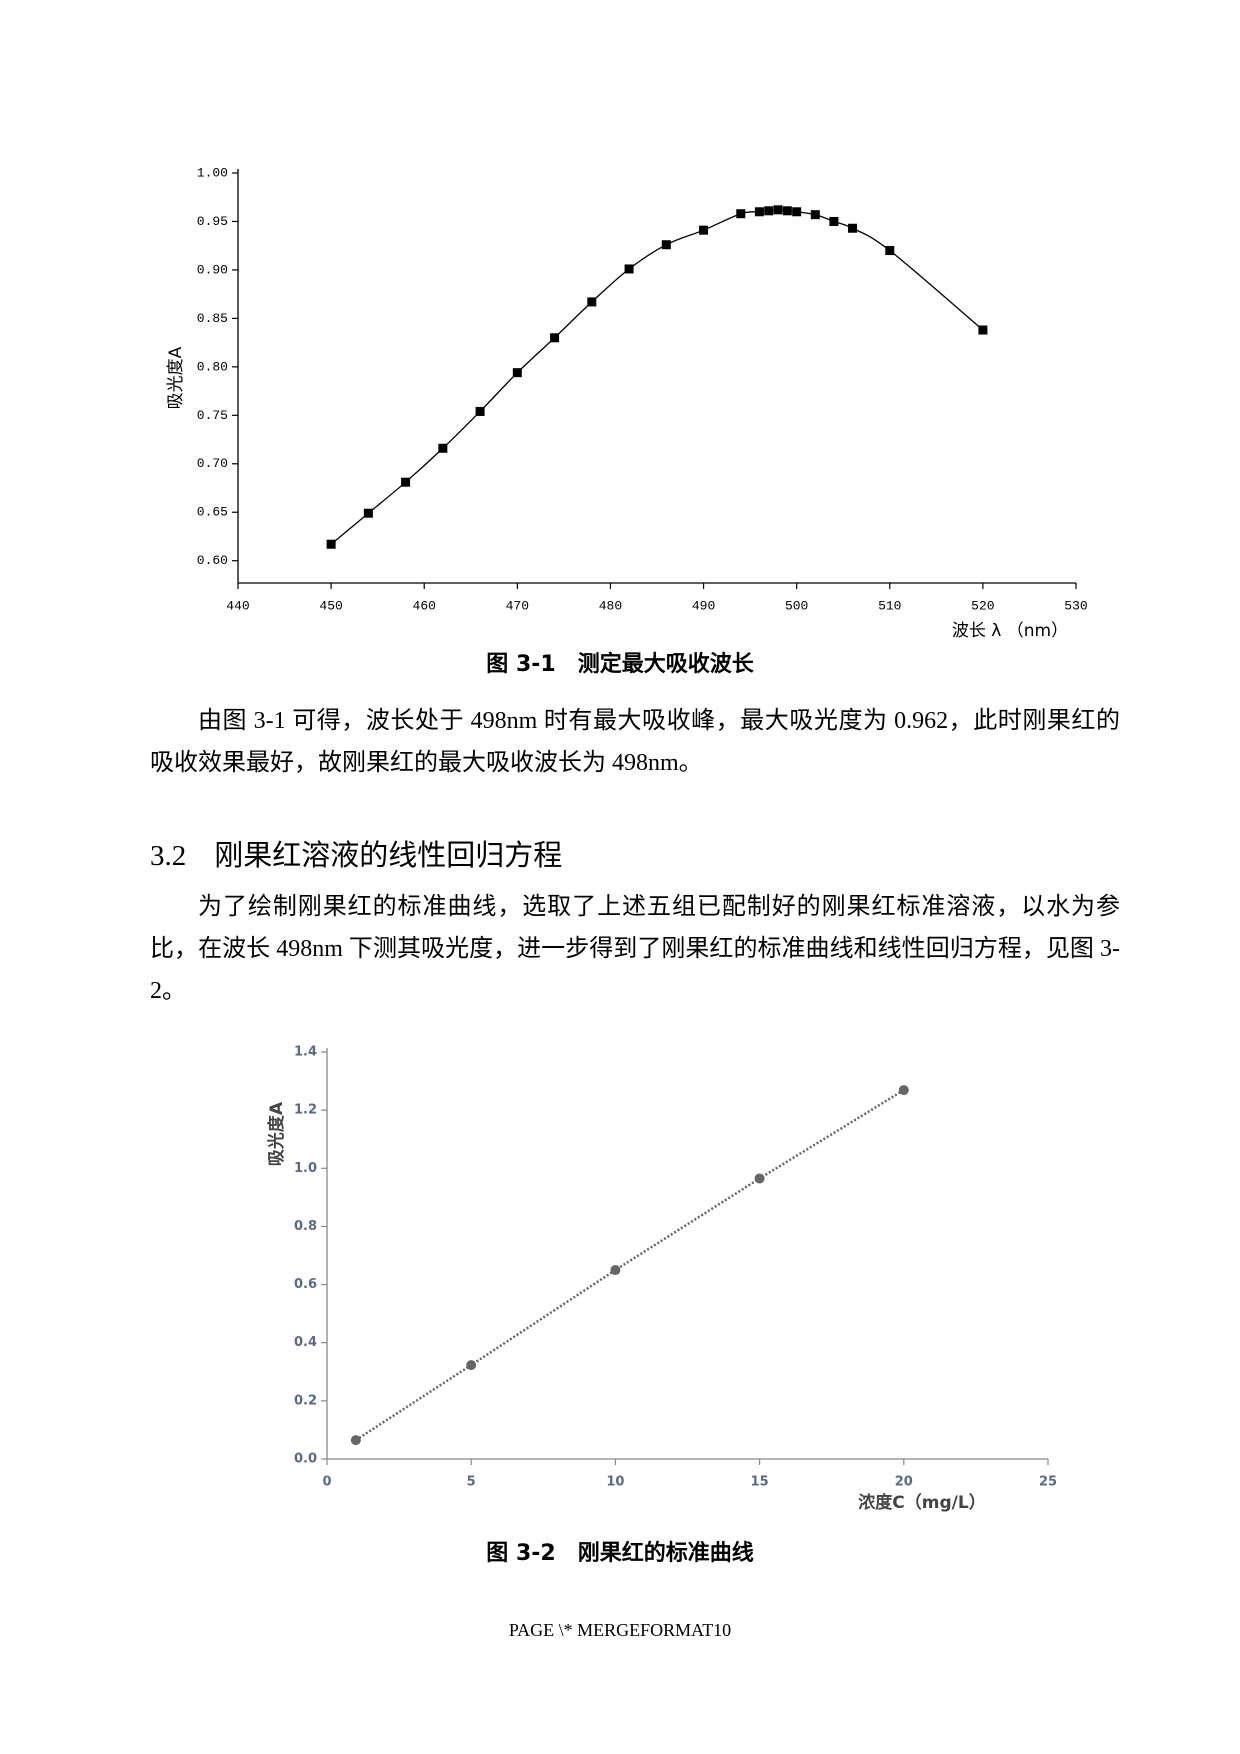  I want to click on x-tick-label: 0, so click(326, 1482).